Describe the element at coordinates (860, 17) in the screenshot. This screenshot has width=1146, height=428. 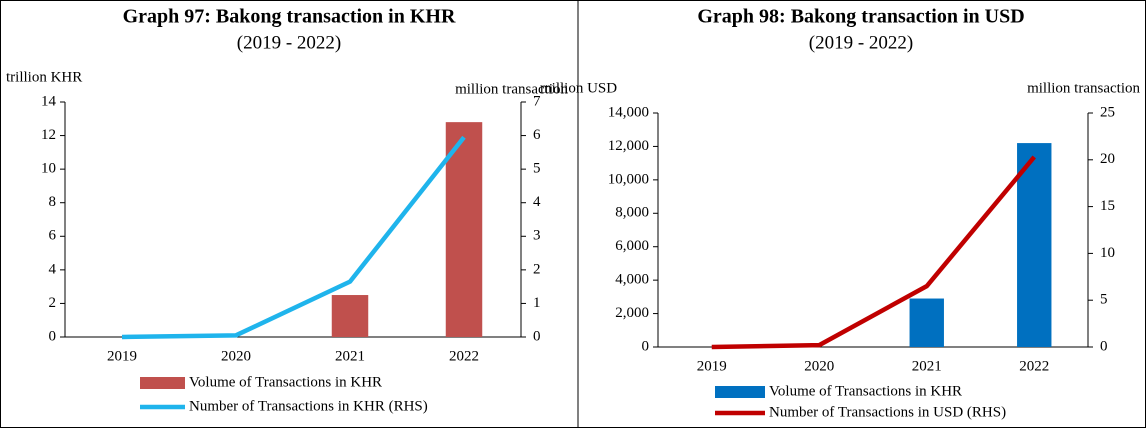
I see `chart-title: Graph 98: Bakong transaction in USD` at that location.